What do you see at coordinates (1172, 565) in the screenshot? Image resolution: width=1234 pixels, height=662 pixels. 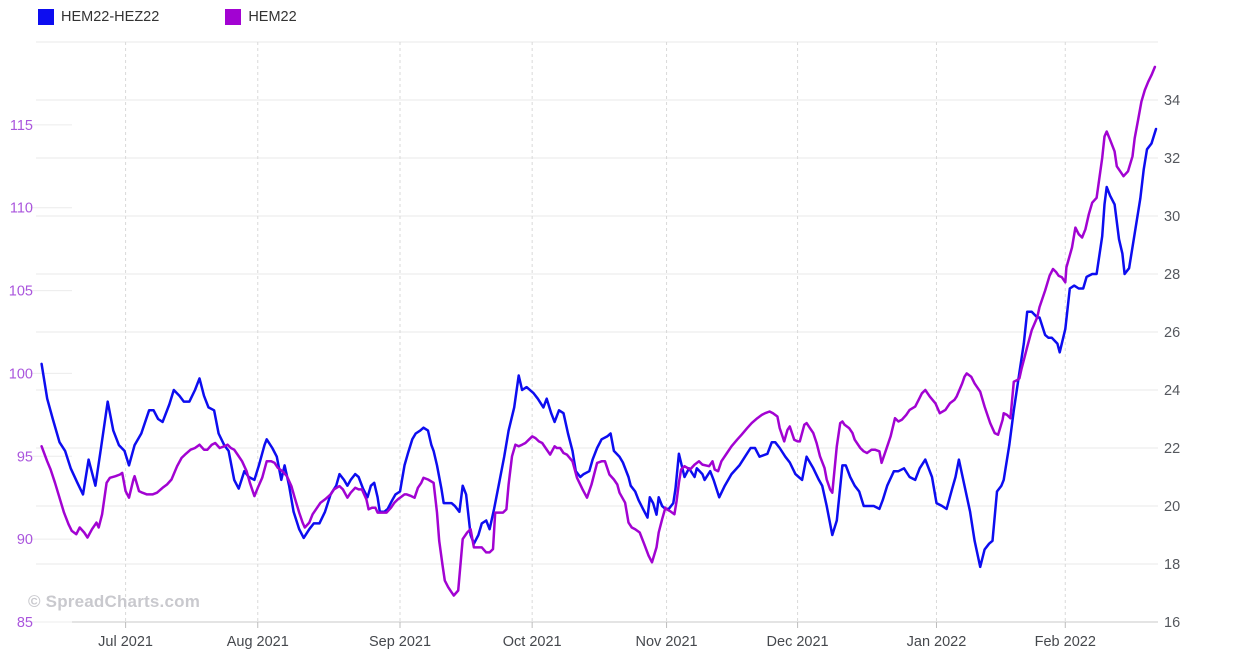 I see `right-axis-label: 18` at bounding box center [1172, 565].